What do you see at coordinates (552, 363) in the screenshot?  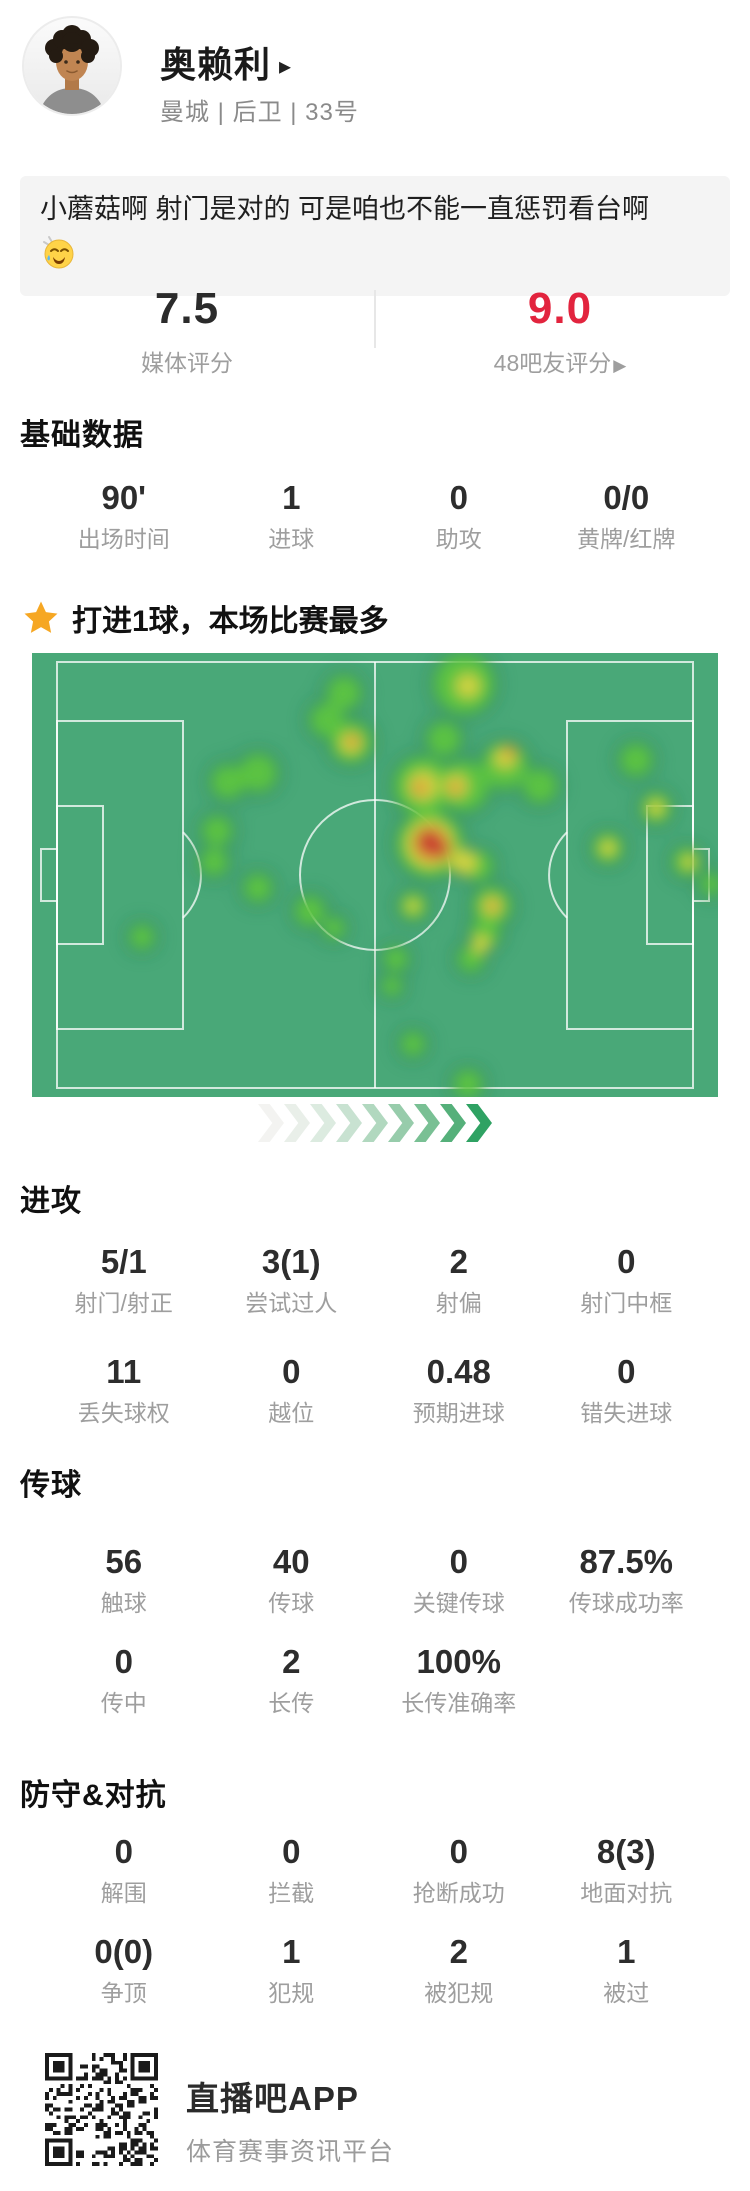 I see `fans-rating-label: 48吧友评分` at bounding box center [552, 363].